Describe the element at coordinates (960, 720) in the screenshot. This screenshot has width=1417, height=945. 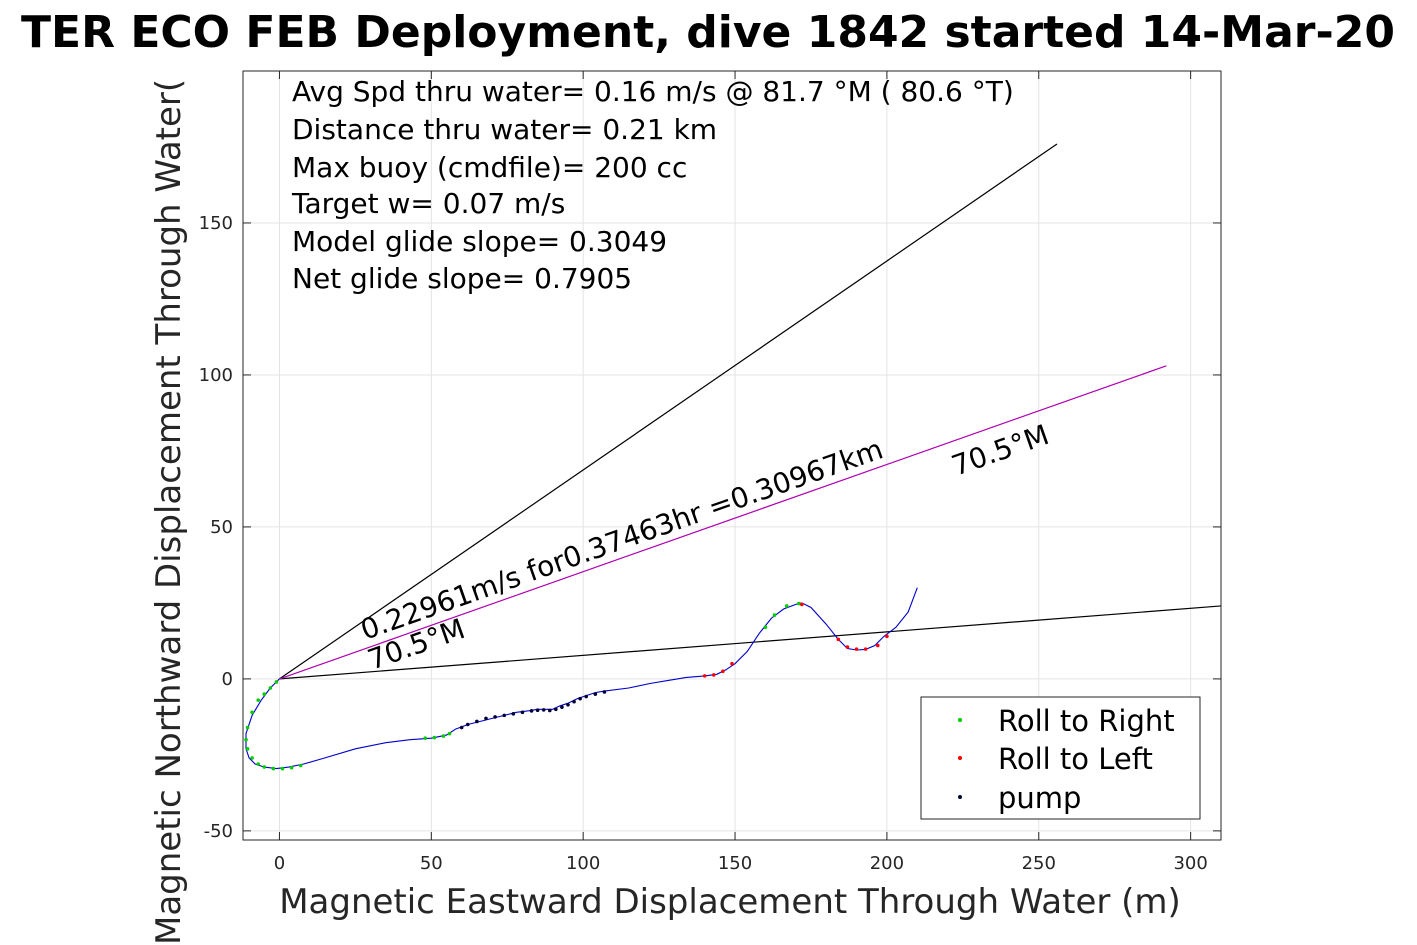
I see `legend-marker-roll-right` at that location.